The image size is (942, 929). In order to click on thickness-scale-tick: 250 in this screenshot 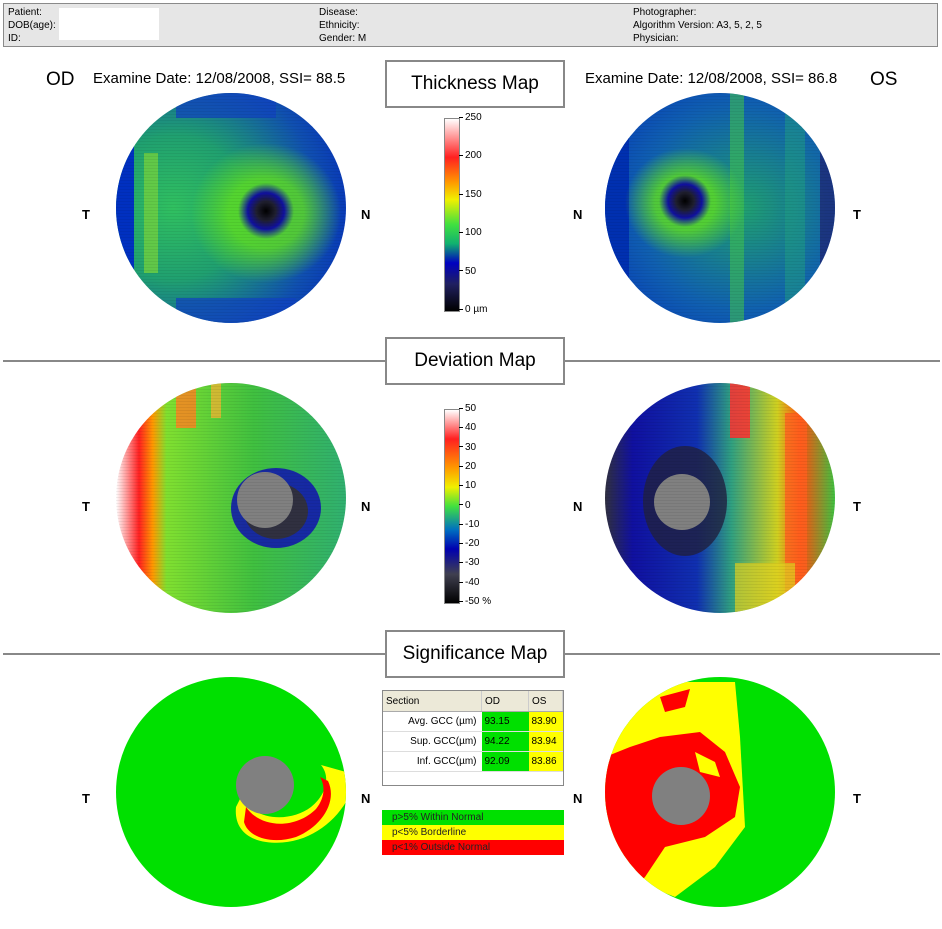, I will do `click(470, 117)`.